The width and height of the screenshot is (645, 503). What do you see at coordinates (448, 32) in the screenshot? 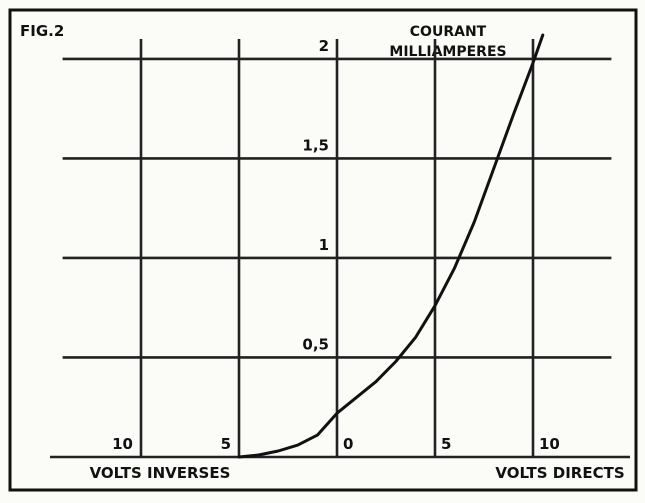
I see `y-axis-label: COURANT` at bounding box center [448, 32].